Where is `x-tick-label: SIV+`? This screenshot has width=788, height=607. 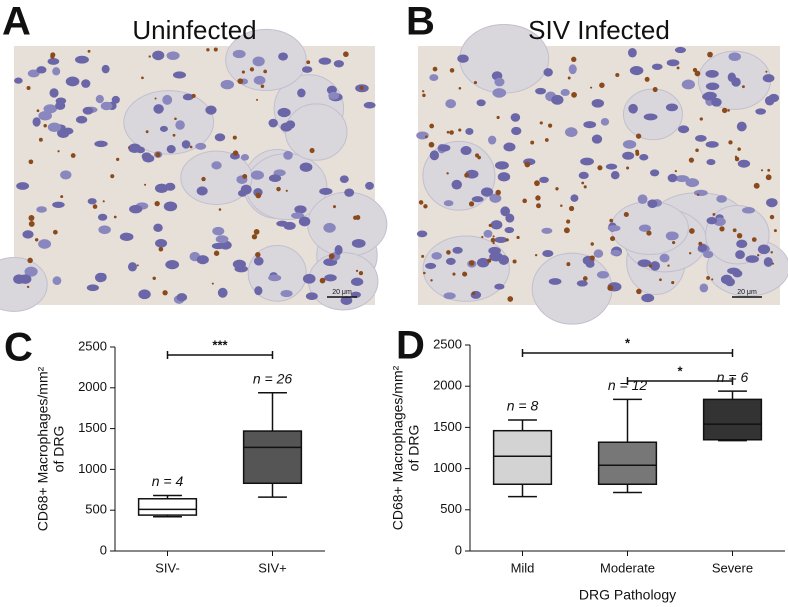 x-tick-label: SIV+ is located at coordinates (272, 567).